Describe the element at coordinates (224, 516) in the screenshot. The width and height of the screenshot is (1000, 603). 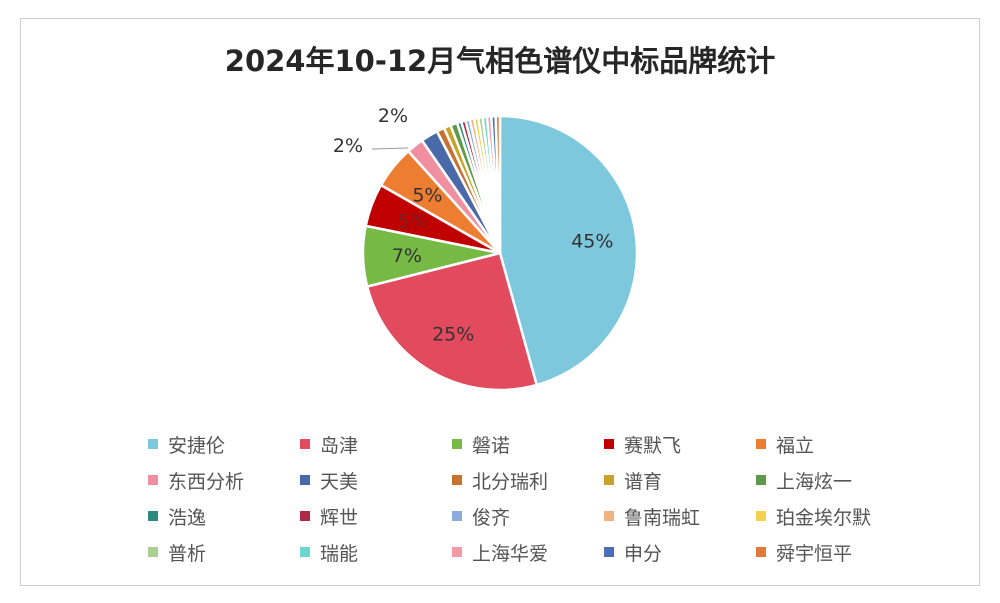
I see `legend-item: 浩逸` at that location.